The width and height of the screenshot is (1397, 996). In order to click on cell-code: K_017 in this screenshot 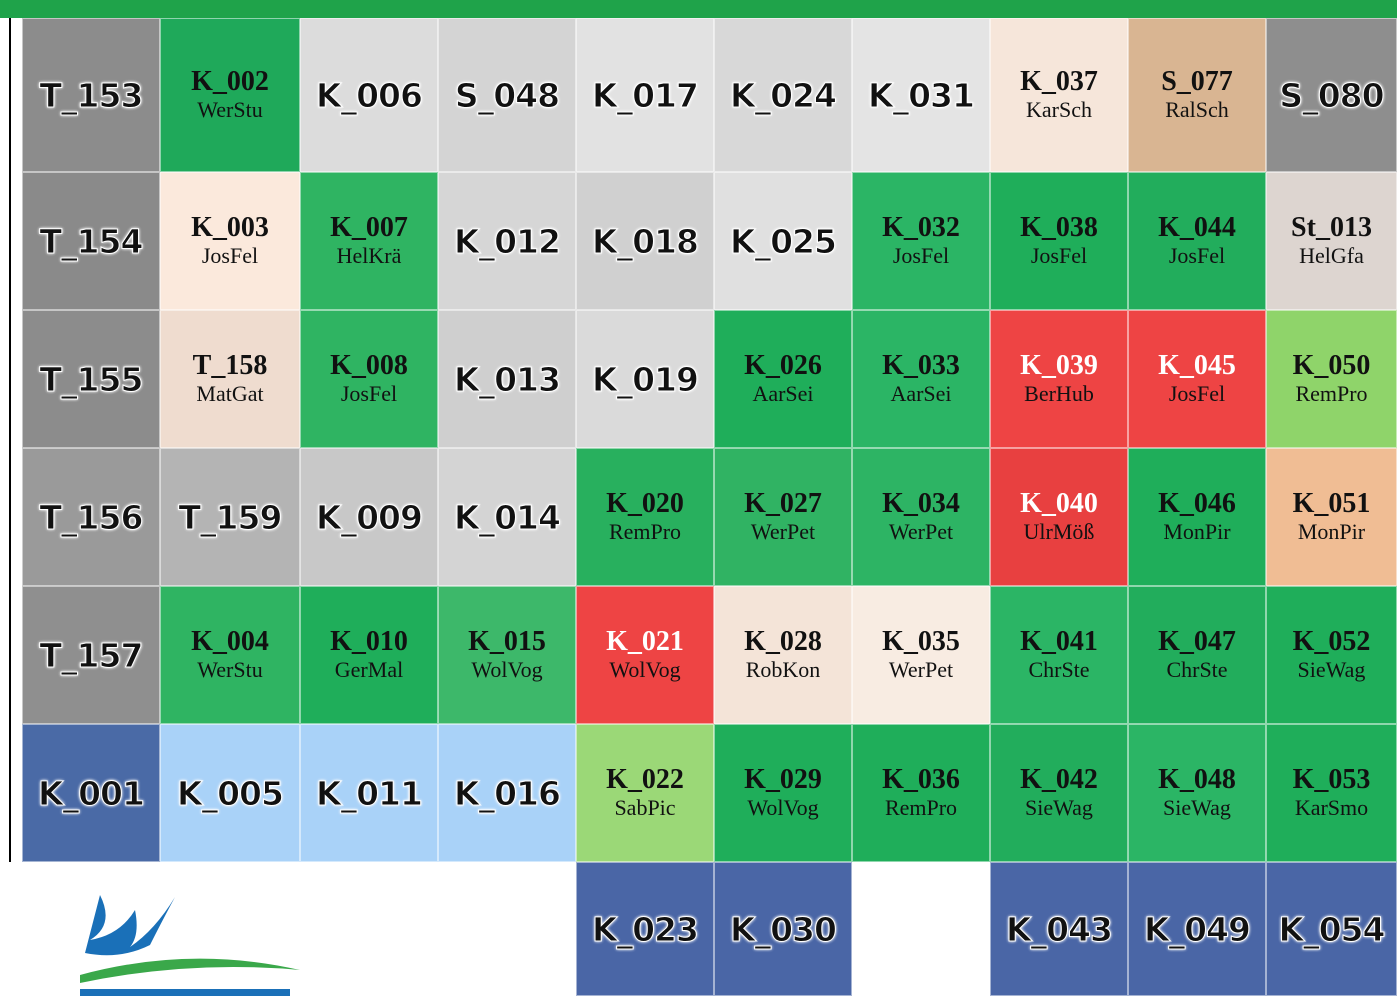, I will do `click(646, 95)`.